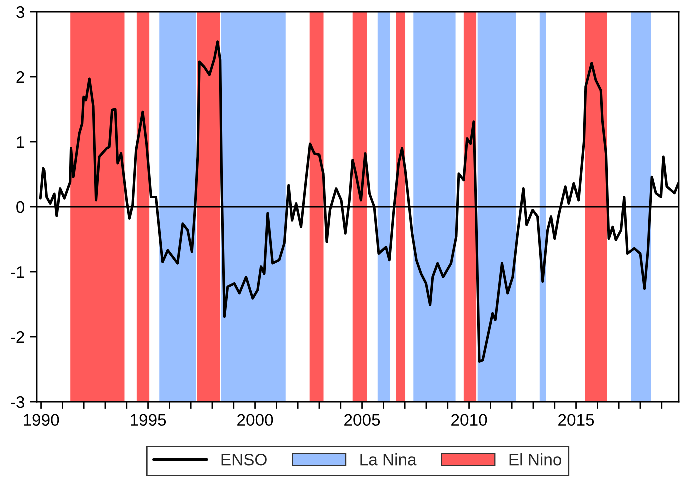 The width and height of the screenshot is (680, 485). Describe the element at coordinates (470, 420) in the screenshot. I see `x-tick-label: 2010` at that location.